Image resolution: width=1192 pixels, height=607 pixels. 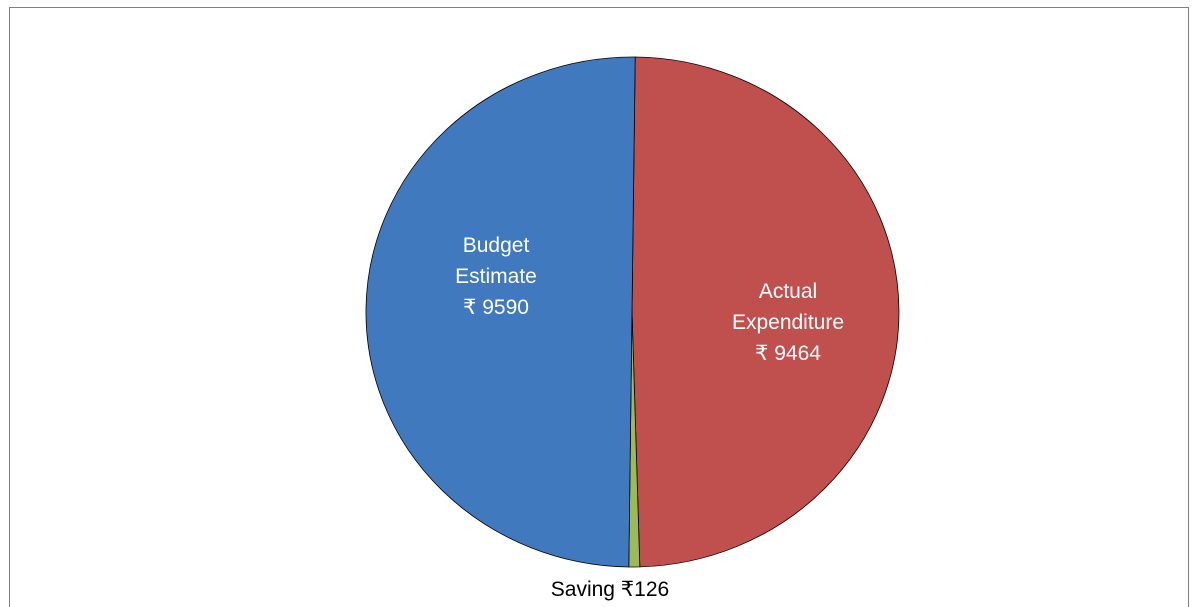 I want to click on pie-label-actual-line-1: Expenditure, so click(x=788, y=322).